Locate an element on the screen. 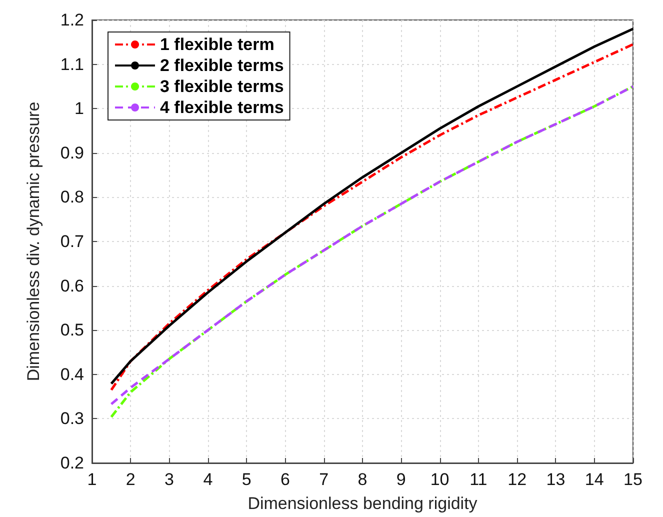  x-tick-label: 7 is located at coordinates (324, 479).